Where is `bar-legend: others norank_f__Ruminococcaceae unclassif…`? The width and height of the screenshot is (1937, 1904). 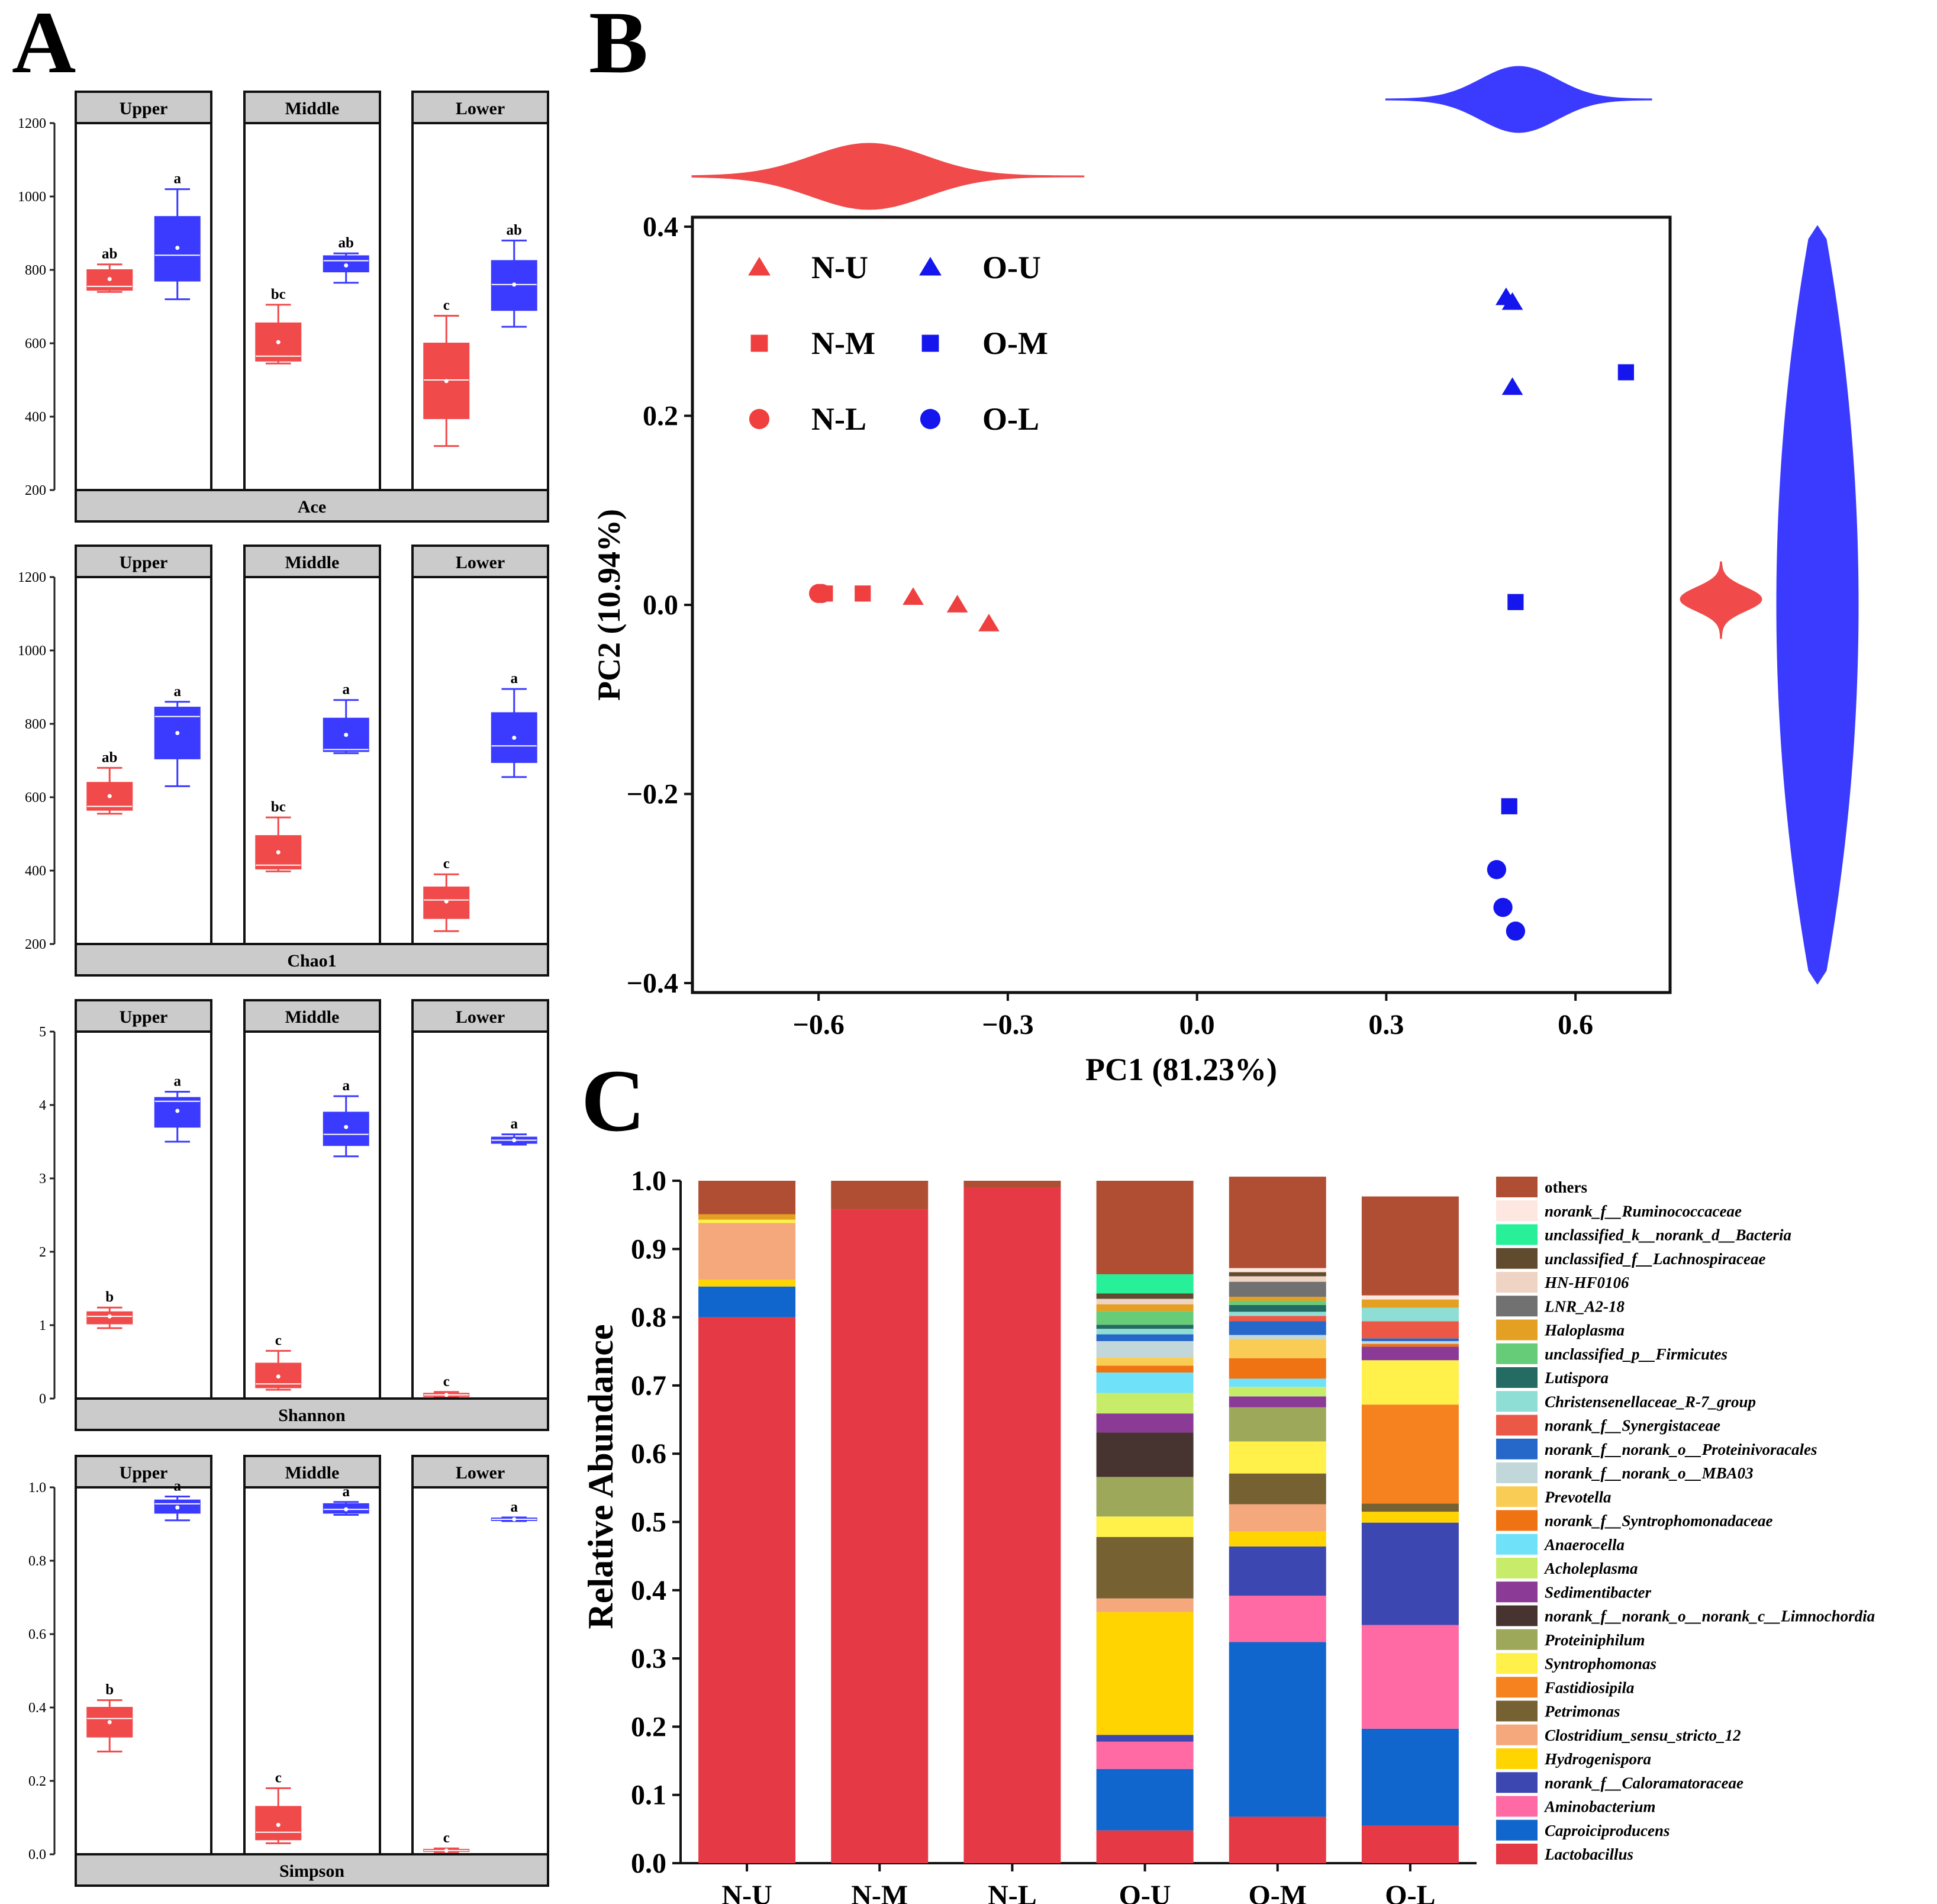
bar-legend: others norank_f__Ruminococcaceae unclassif… is located at coordinates (1686, 1520).